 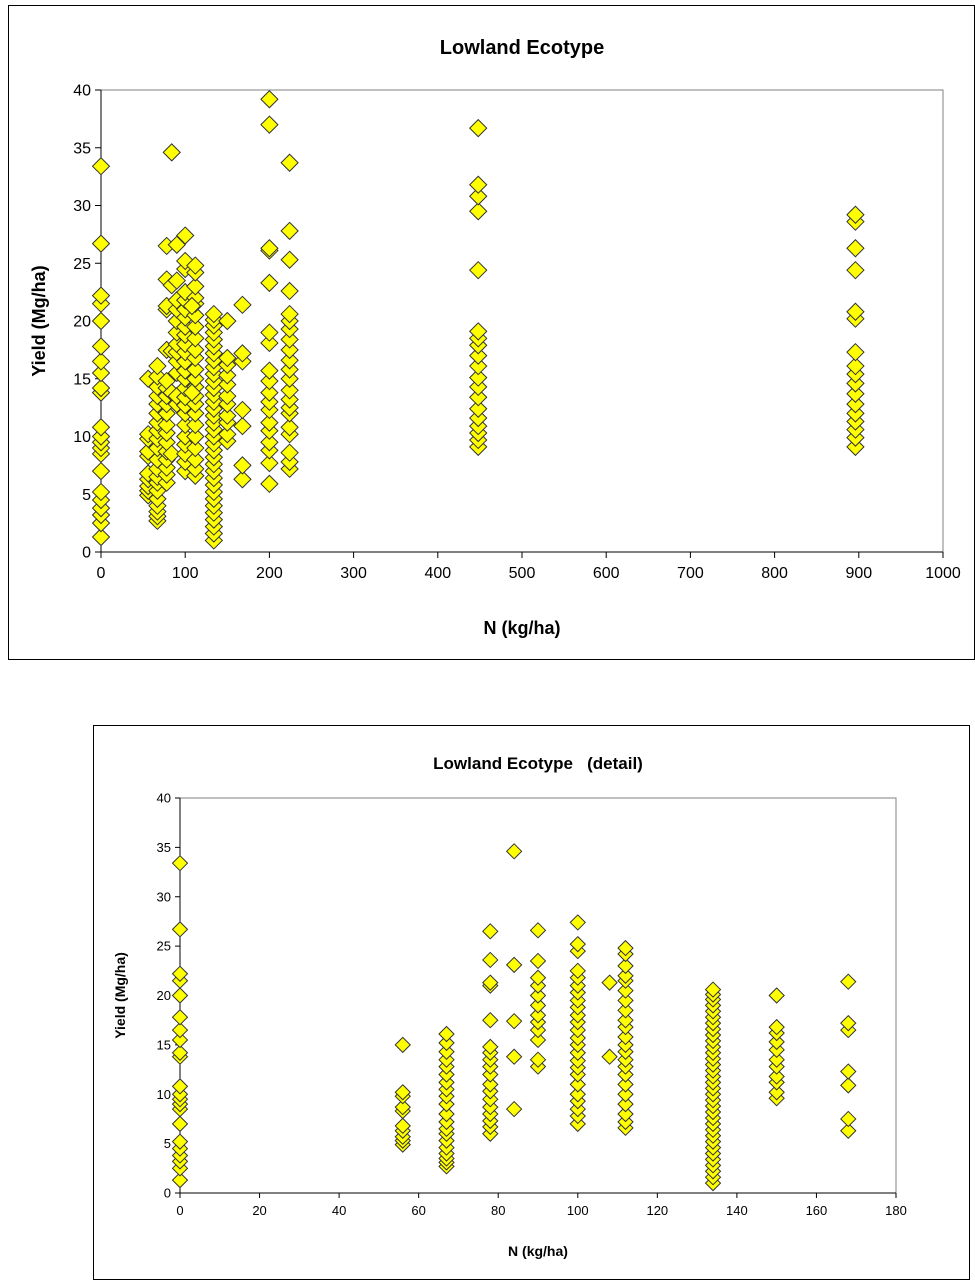 What do you see at coordinates (82, 206) in the screenshot?
I see `y-tick-label: 30` at bounding box center [82, 206].